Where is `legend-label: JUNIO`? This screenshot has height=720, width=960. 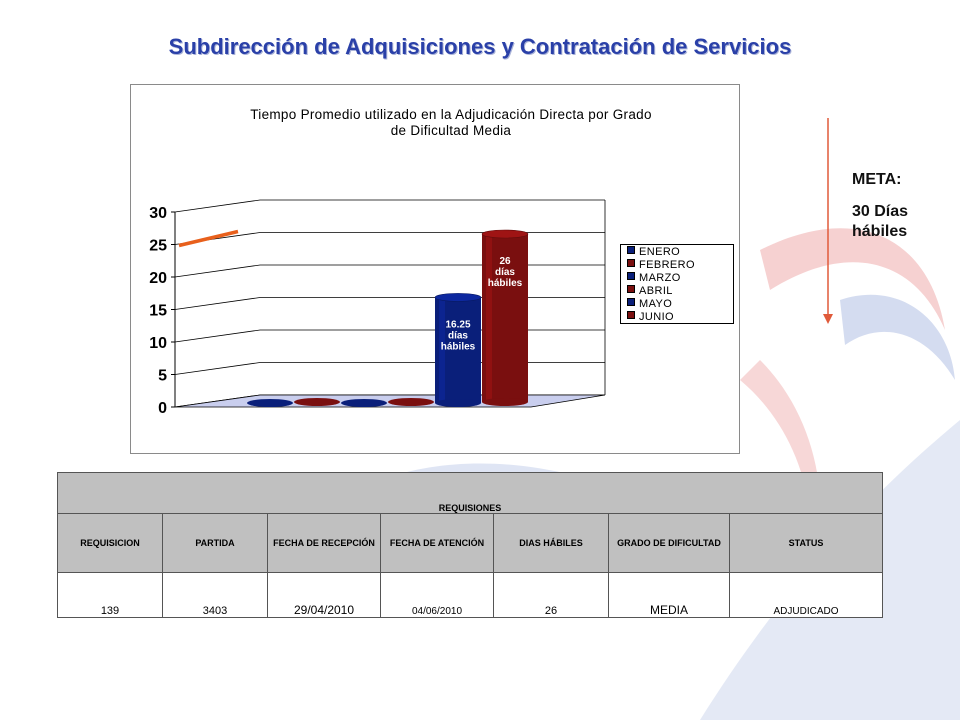
legend-label: JUNIO is located at coordinates (656, 317).